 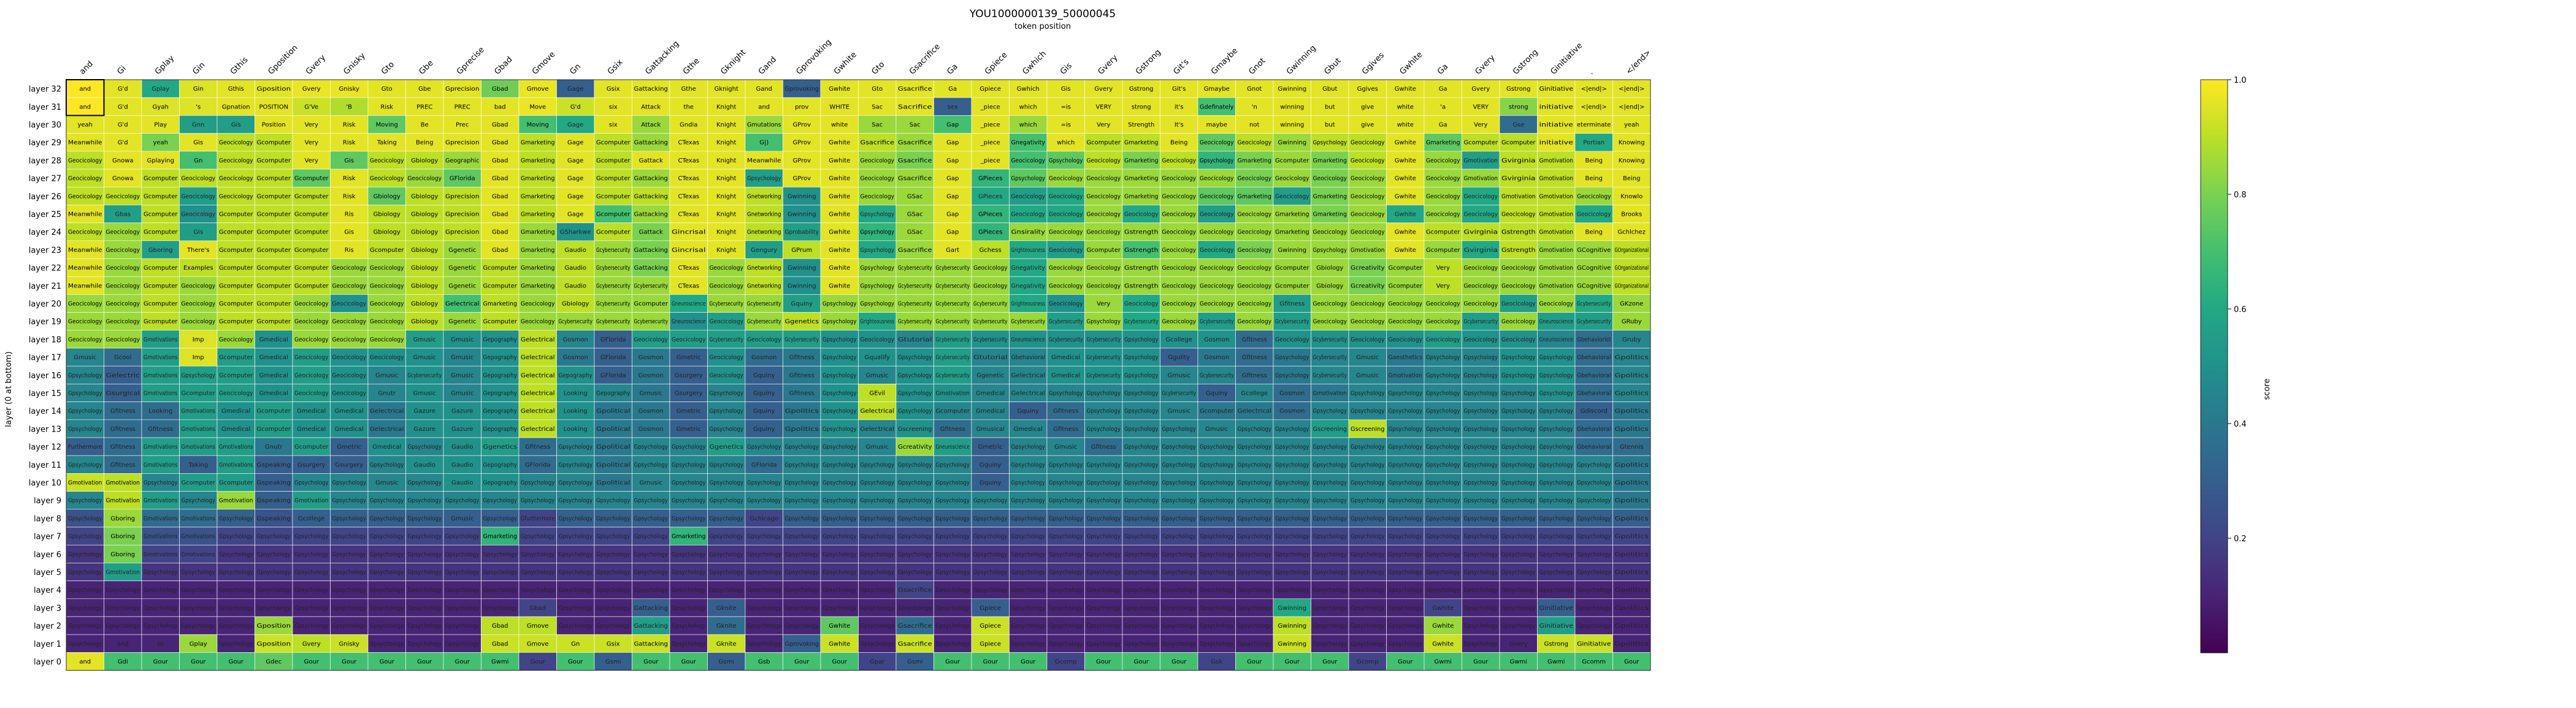 What do you see at coordinates (1556, 143) in the screenshot?
I see `cell-label: initiative` at bounding box center [1556, 143].